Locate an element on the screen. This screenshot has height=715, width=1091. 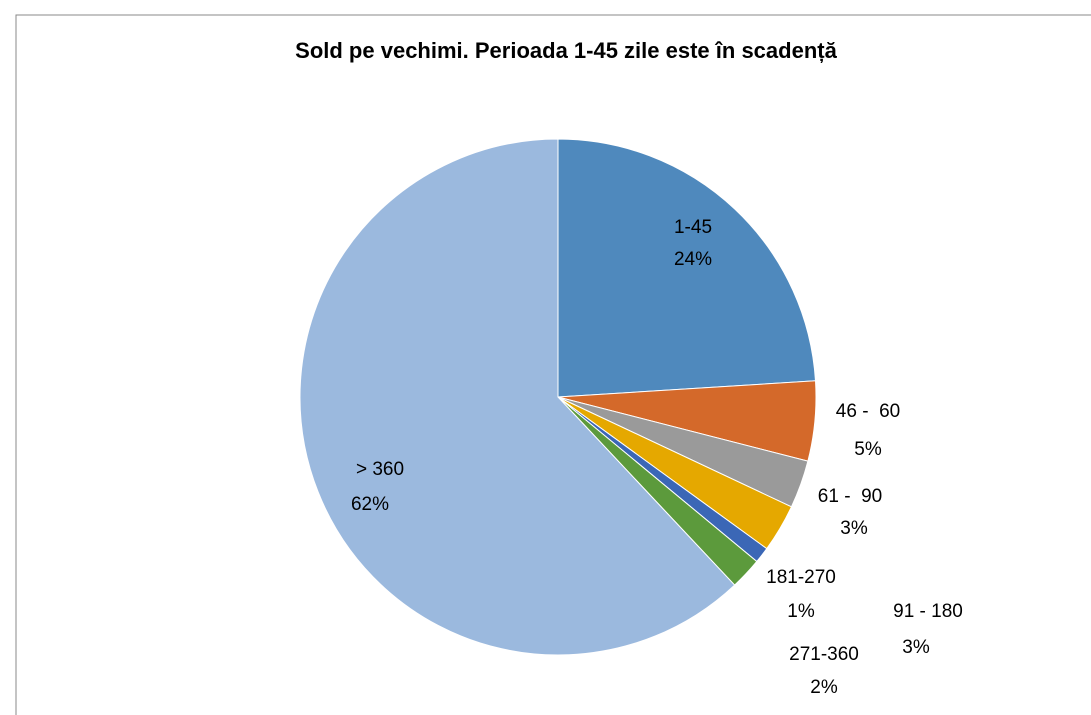
slice-label: 271-360 is located at coordinates (824, 654).